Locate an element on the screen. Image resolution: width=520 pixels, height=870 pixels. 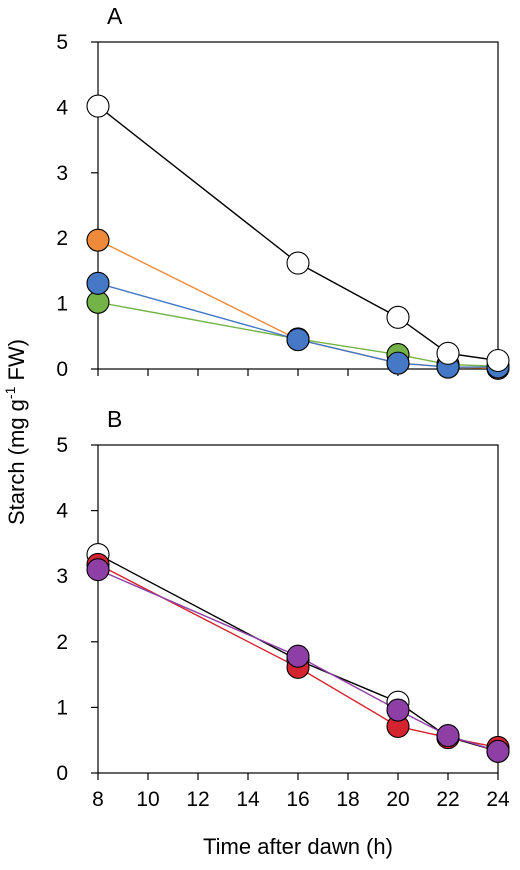
y-axis-title-superscript: -1 is located at coordinates (10, 392).